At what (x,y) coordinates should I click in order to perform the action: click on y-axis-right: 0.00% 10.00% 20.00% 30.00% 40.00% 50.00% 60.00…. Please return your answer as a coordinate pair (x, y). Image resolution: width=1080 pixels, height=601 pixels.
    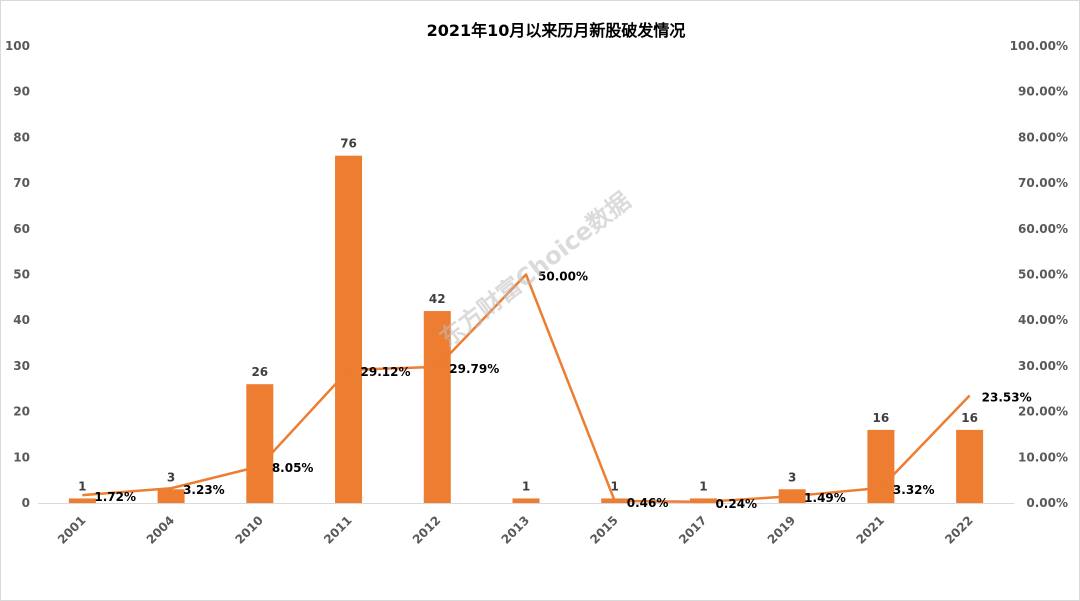
    Looking at the image, I should click on (1039, 274).